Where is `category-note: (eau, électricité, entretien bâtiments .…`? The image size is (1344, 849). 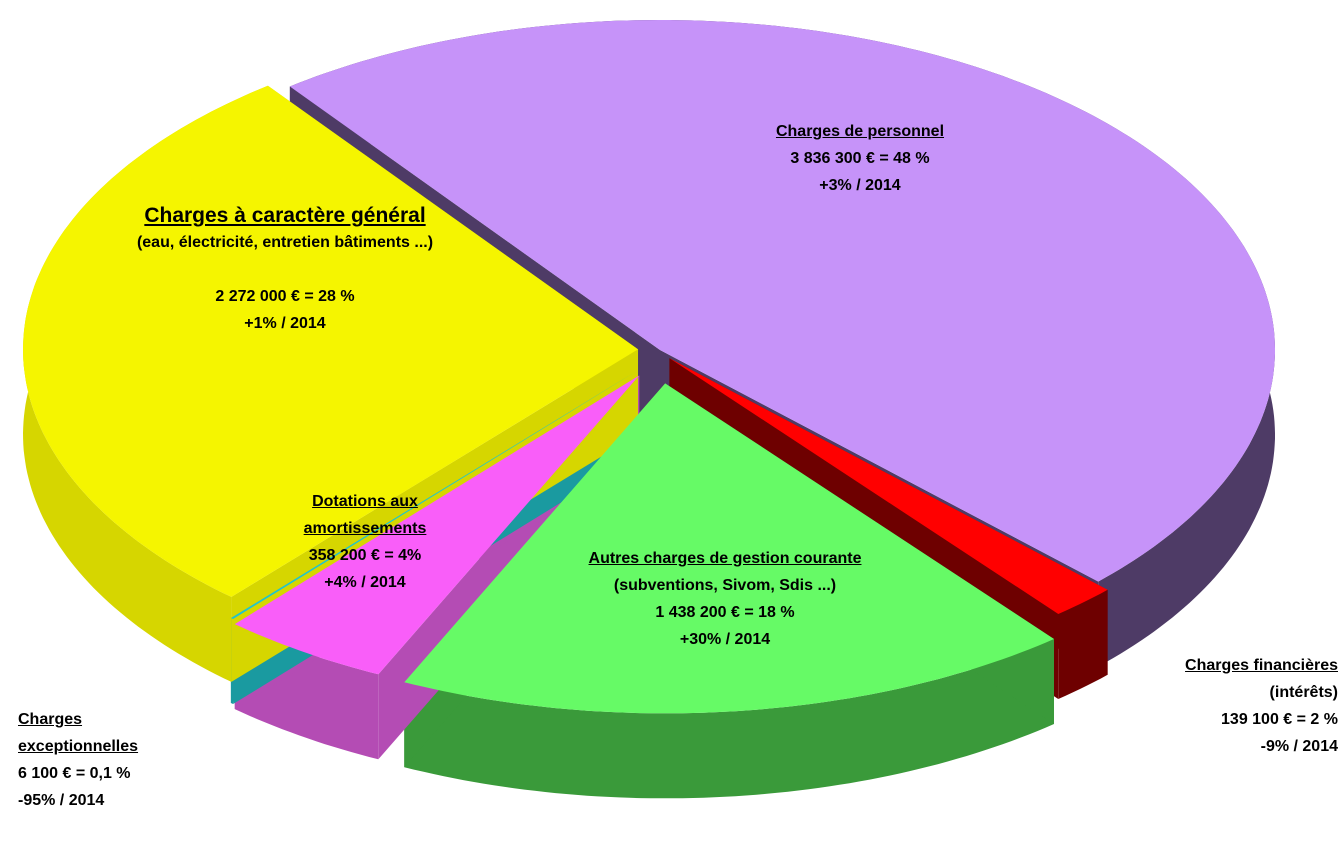
category-note: (eau, électricité, entretien bâtiments .… is located at coordinates (285, 242).